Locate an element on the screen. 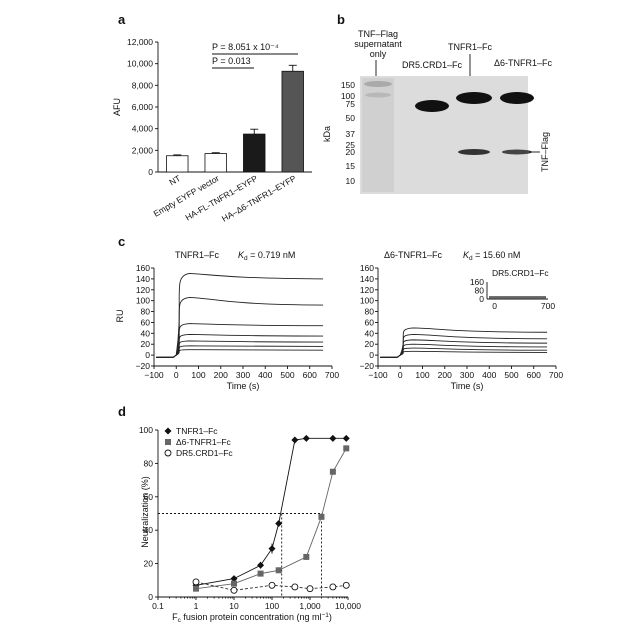  panel-c-inset-xtick-label: 0 is located at coordinates (494, 306).